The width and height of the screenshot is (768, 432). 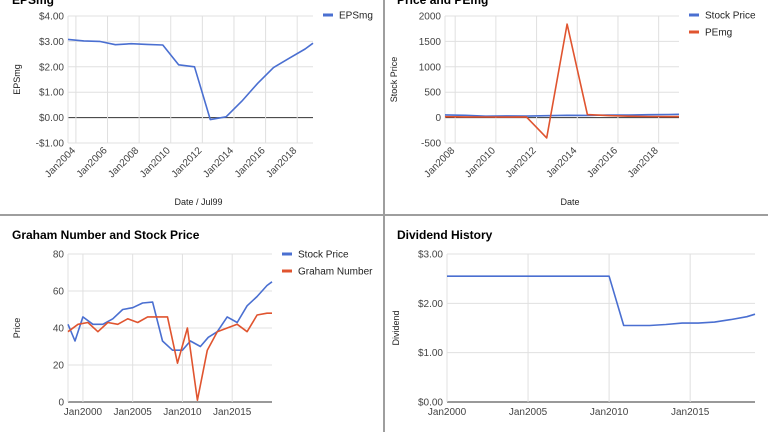 I want to click on y-tick-label: 2000, so click(x=430, y=17).